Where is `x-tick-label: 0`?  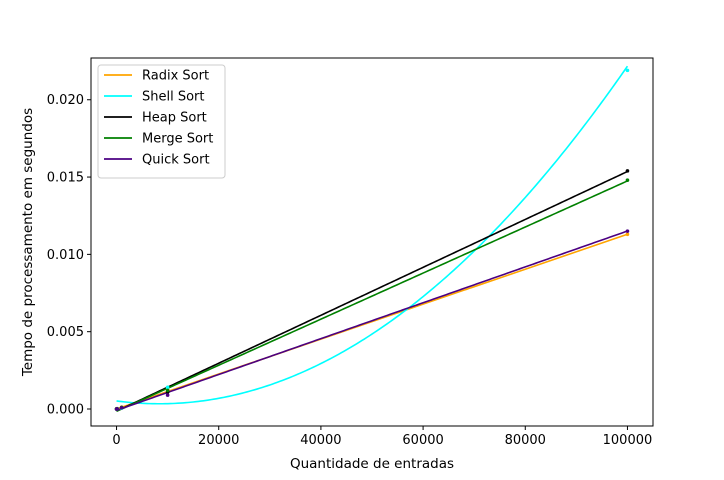 x-tick-label: 0 is located at coordinates (116, 440).